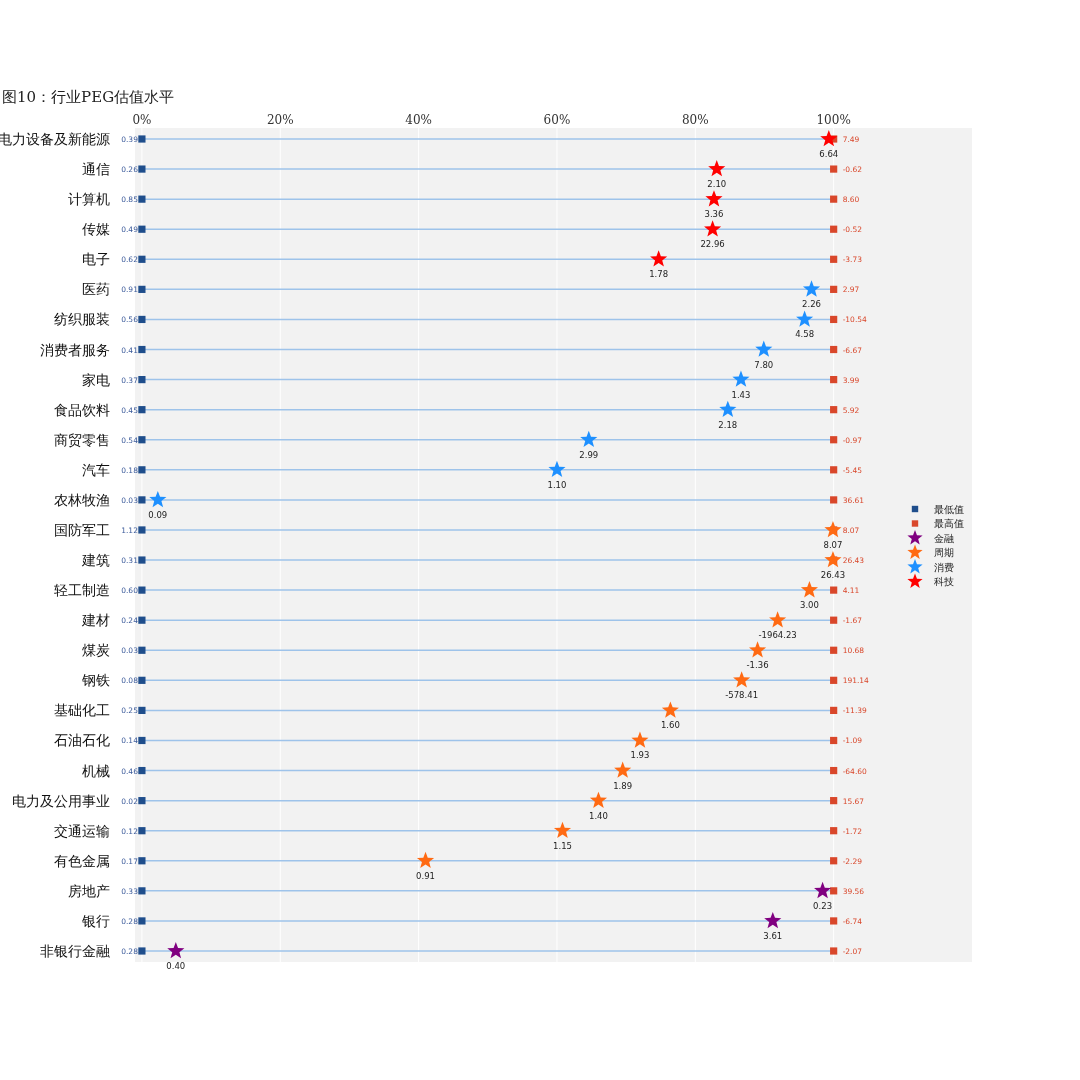 The height and width of the screenshot is (1080, 1080). What do you see at coordinates (82, 740) in the screenshot?
I see `y-tick-label: 石油石化` at bounding box center [82, 740].